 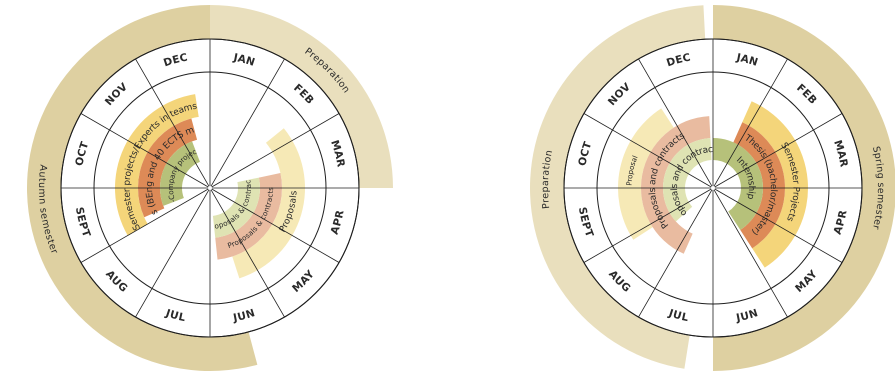 I want to click on semester-band, so click(x=301, y=96).